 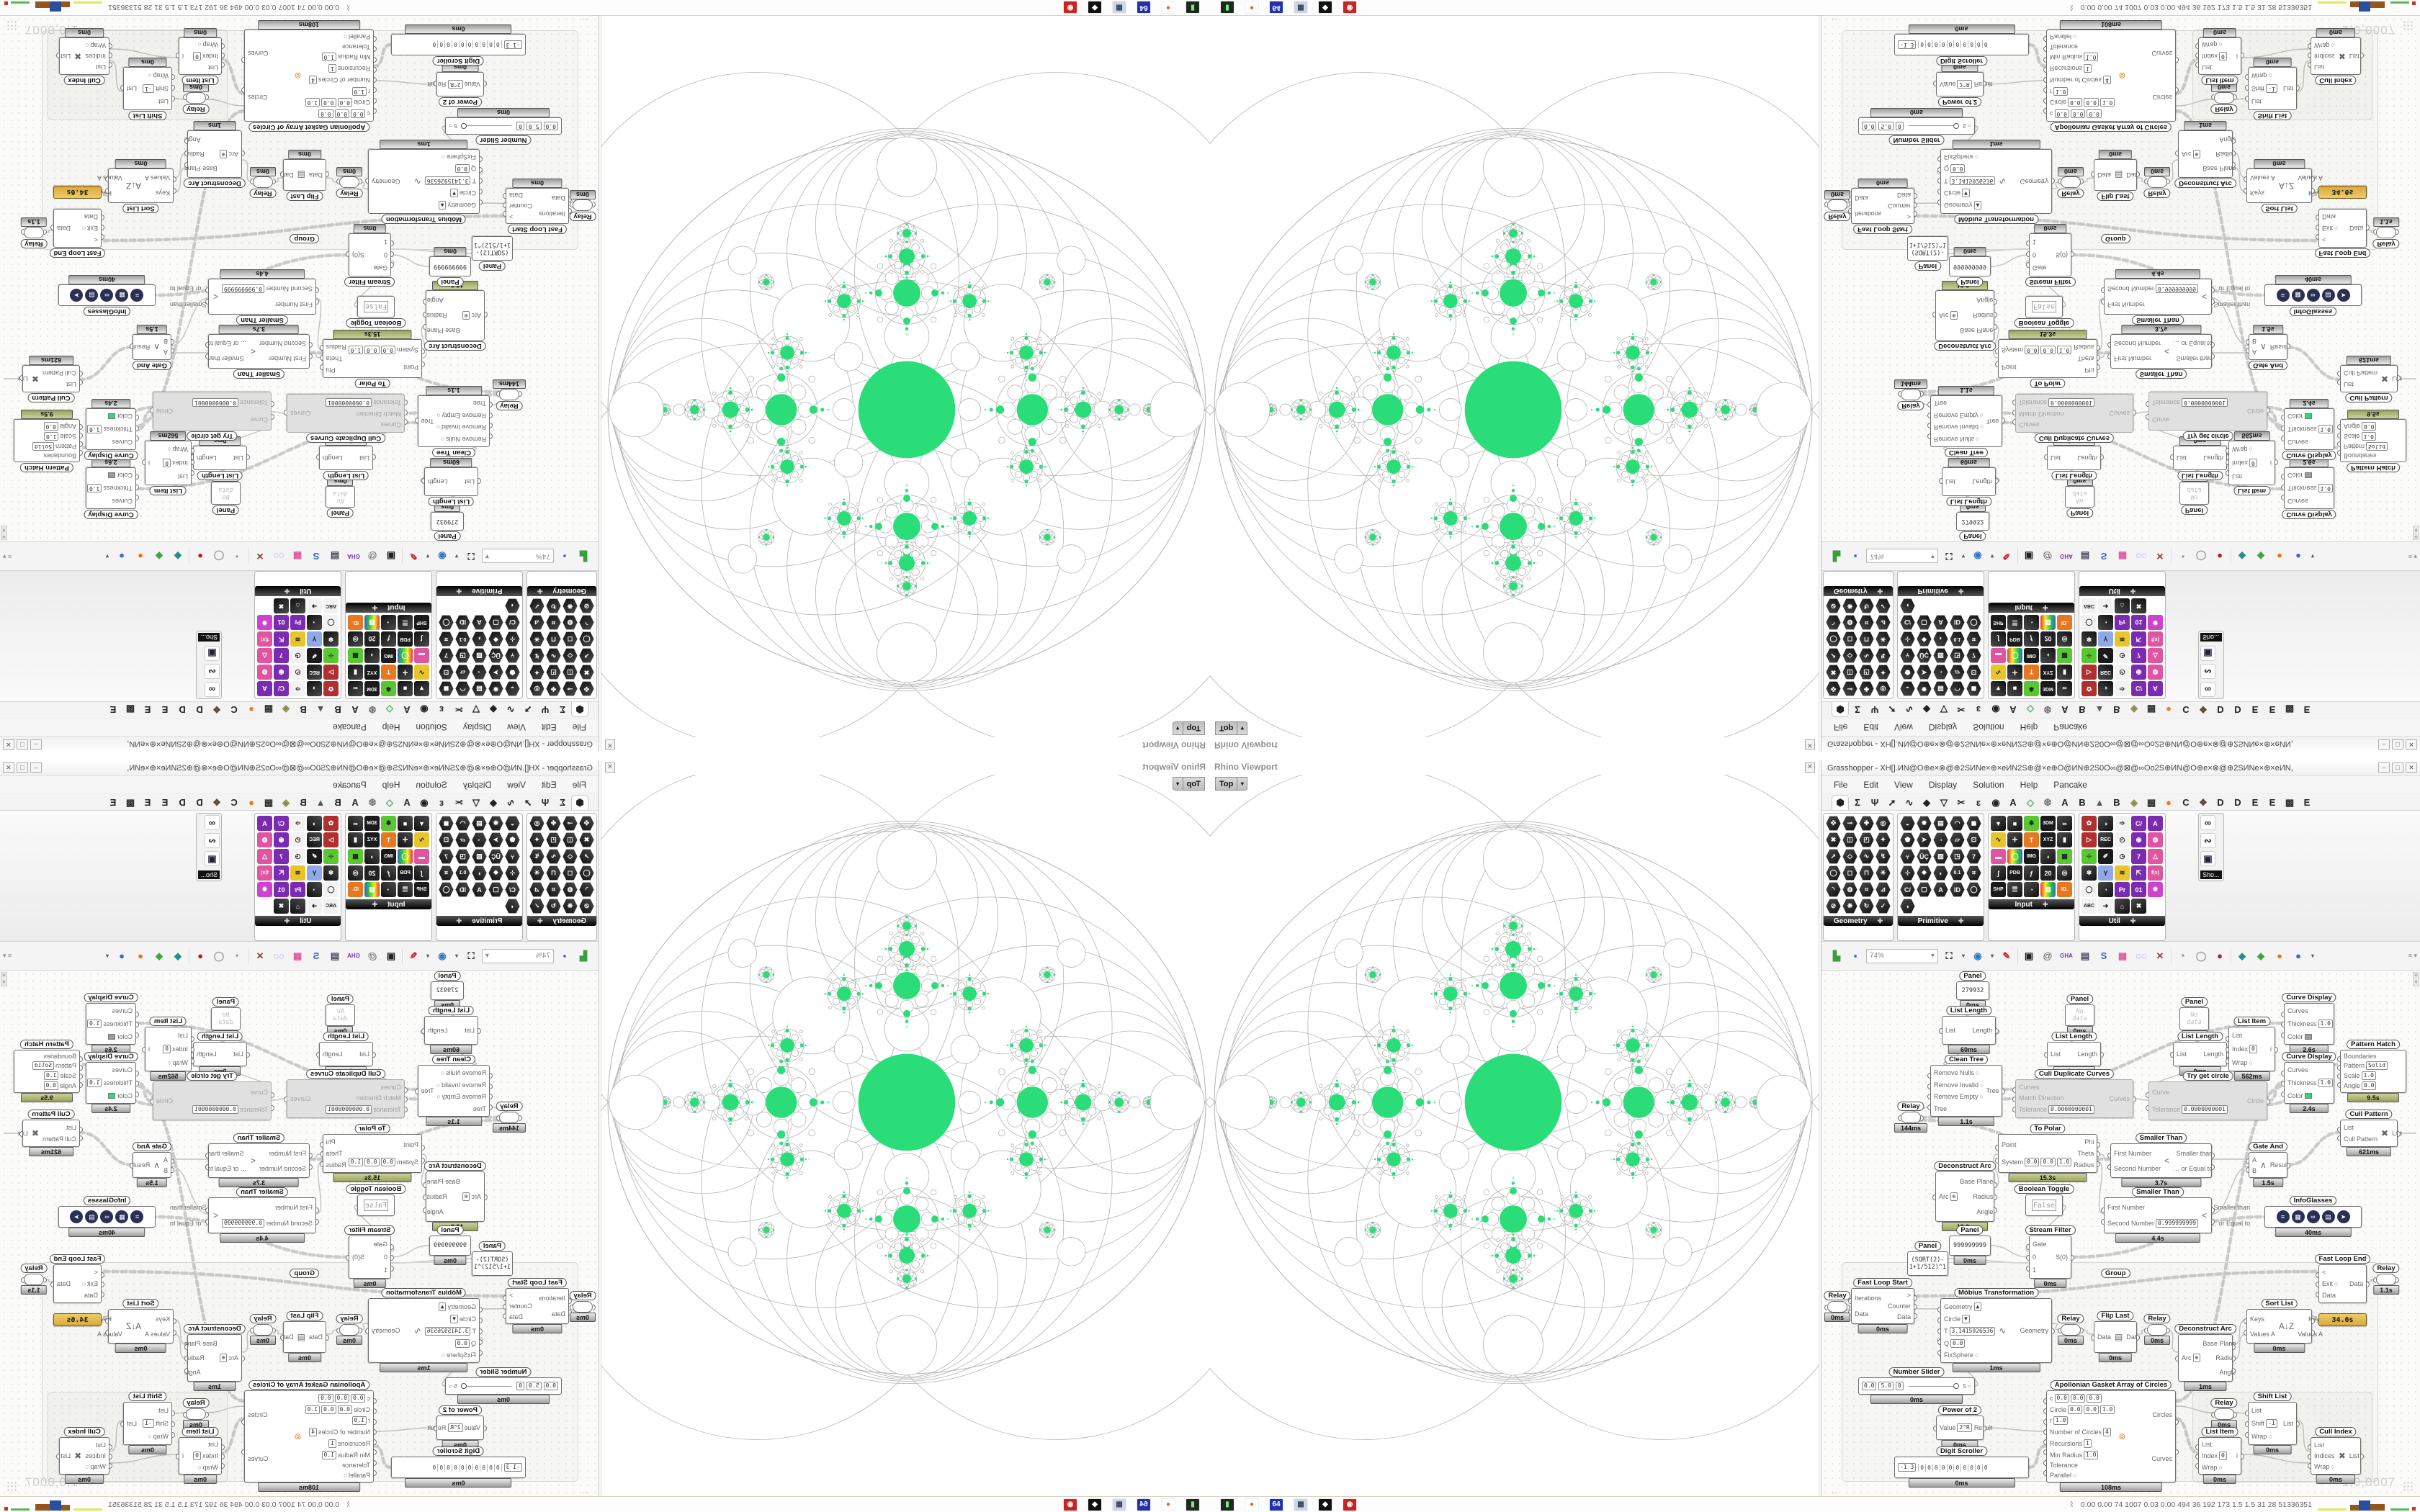 What do you see at coordinates (2297, 442) in the screenshot?
I see `node-input: Curves` at bounding box center [2297, 442].